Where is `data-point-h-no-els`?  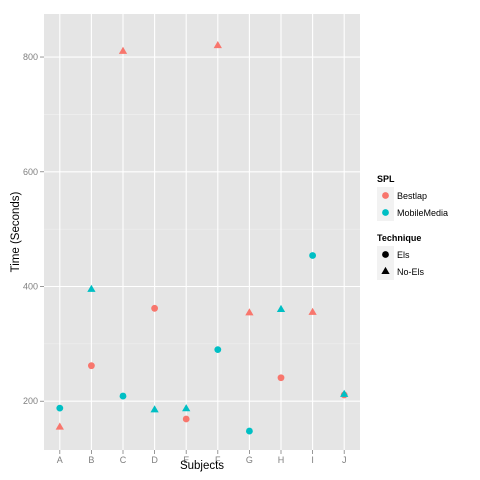 data-point-h-no-els is located at coordinates (281, 308).